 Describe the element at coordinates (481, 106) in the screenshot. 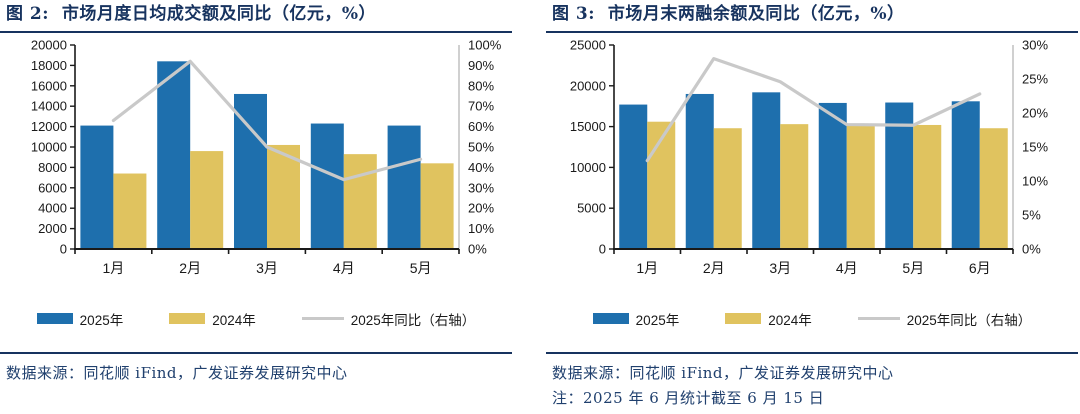

I see `svg-text: 70%` at that location.